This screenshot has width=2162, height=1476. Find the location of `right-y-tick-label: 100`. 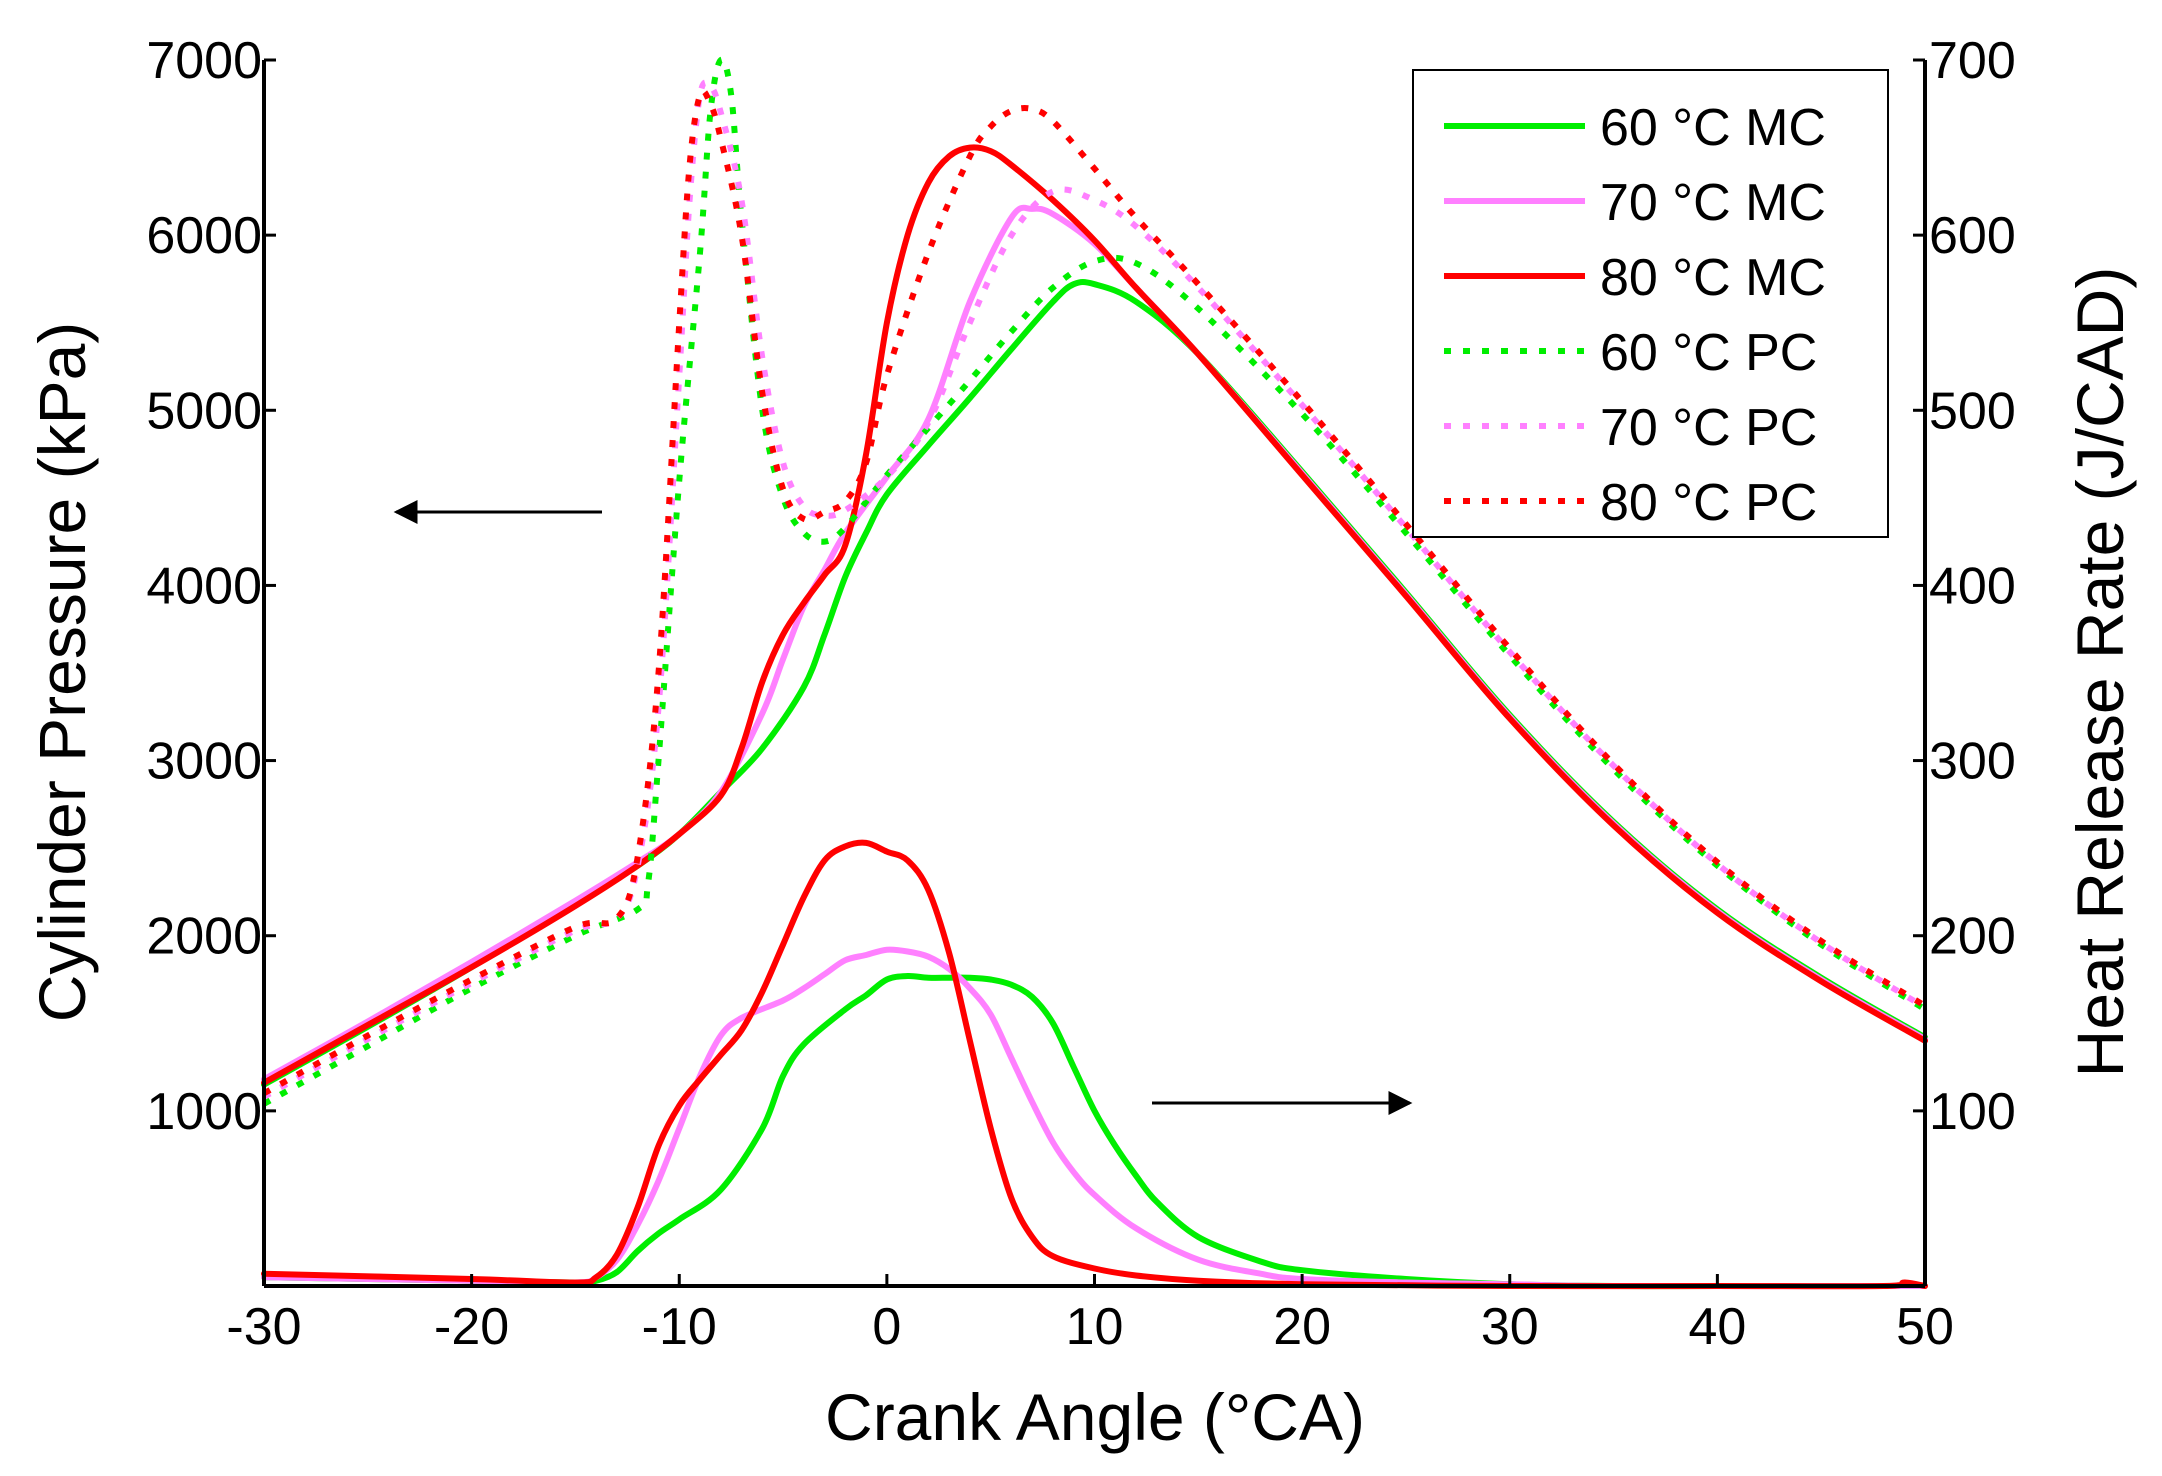

right-y-tick-label: 100 is located at coordinates (1972, 1112).